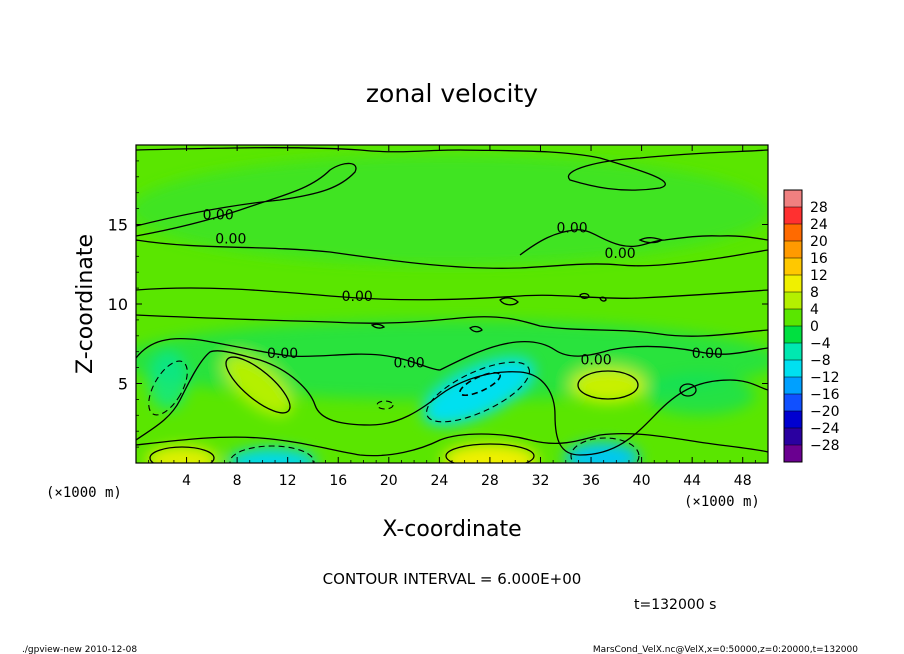  Describe the element at coordinates (288, 481) in the screenshot. I see `x-tick-label: 12` at that location.